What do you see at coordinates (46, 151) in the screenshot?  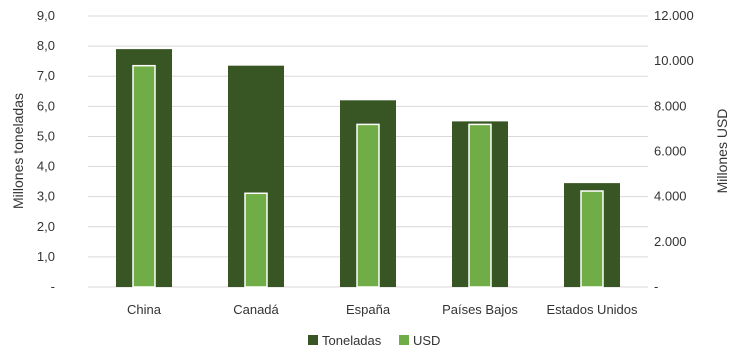 I see `left-axis-ticks: - 1,0 2,0 3,0 4,0 5,0 6,0 7,0 8,0 9,0` at bounding box center [46, 151].